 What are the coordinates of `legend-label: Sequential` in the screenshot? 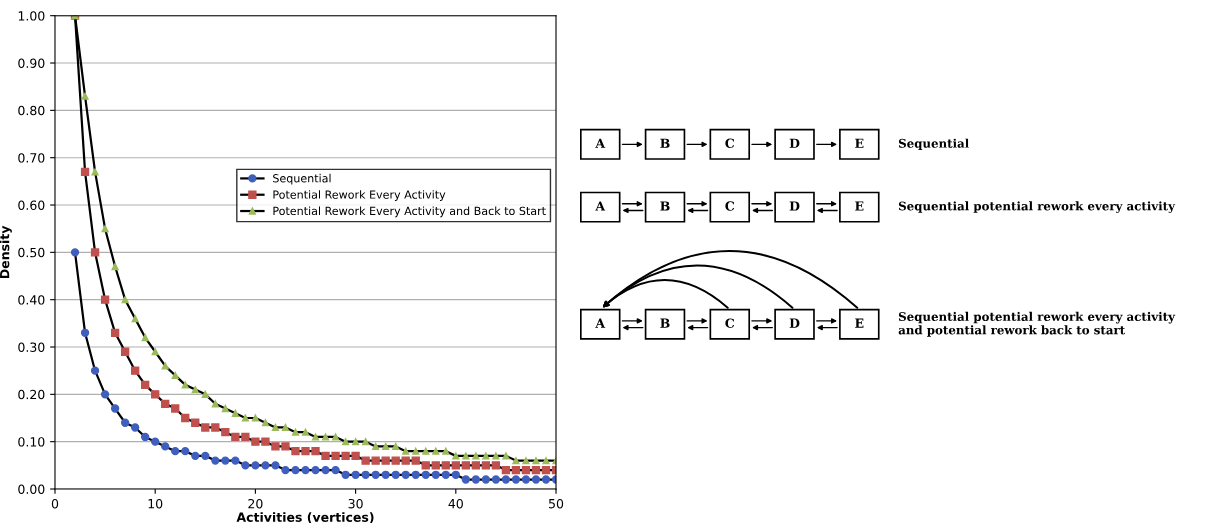 It's located at (302, 179).